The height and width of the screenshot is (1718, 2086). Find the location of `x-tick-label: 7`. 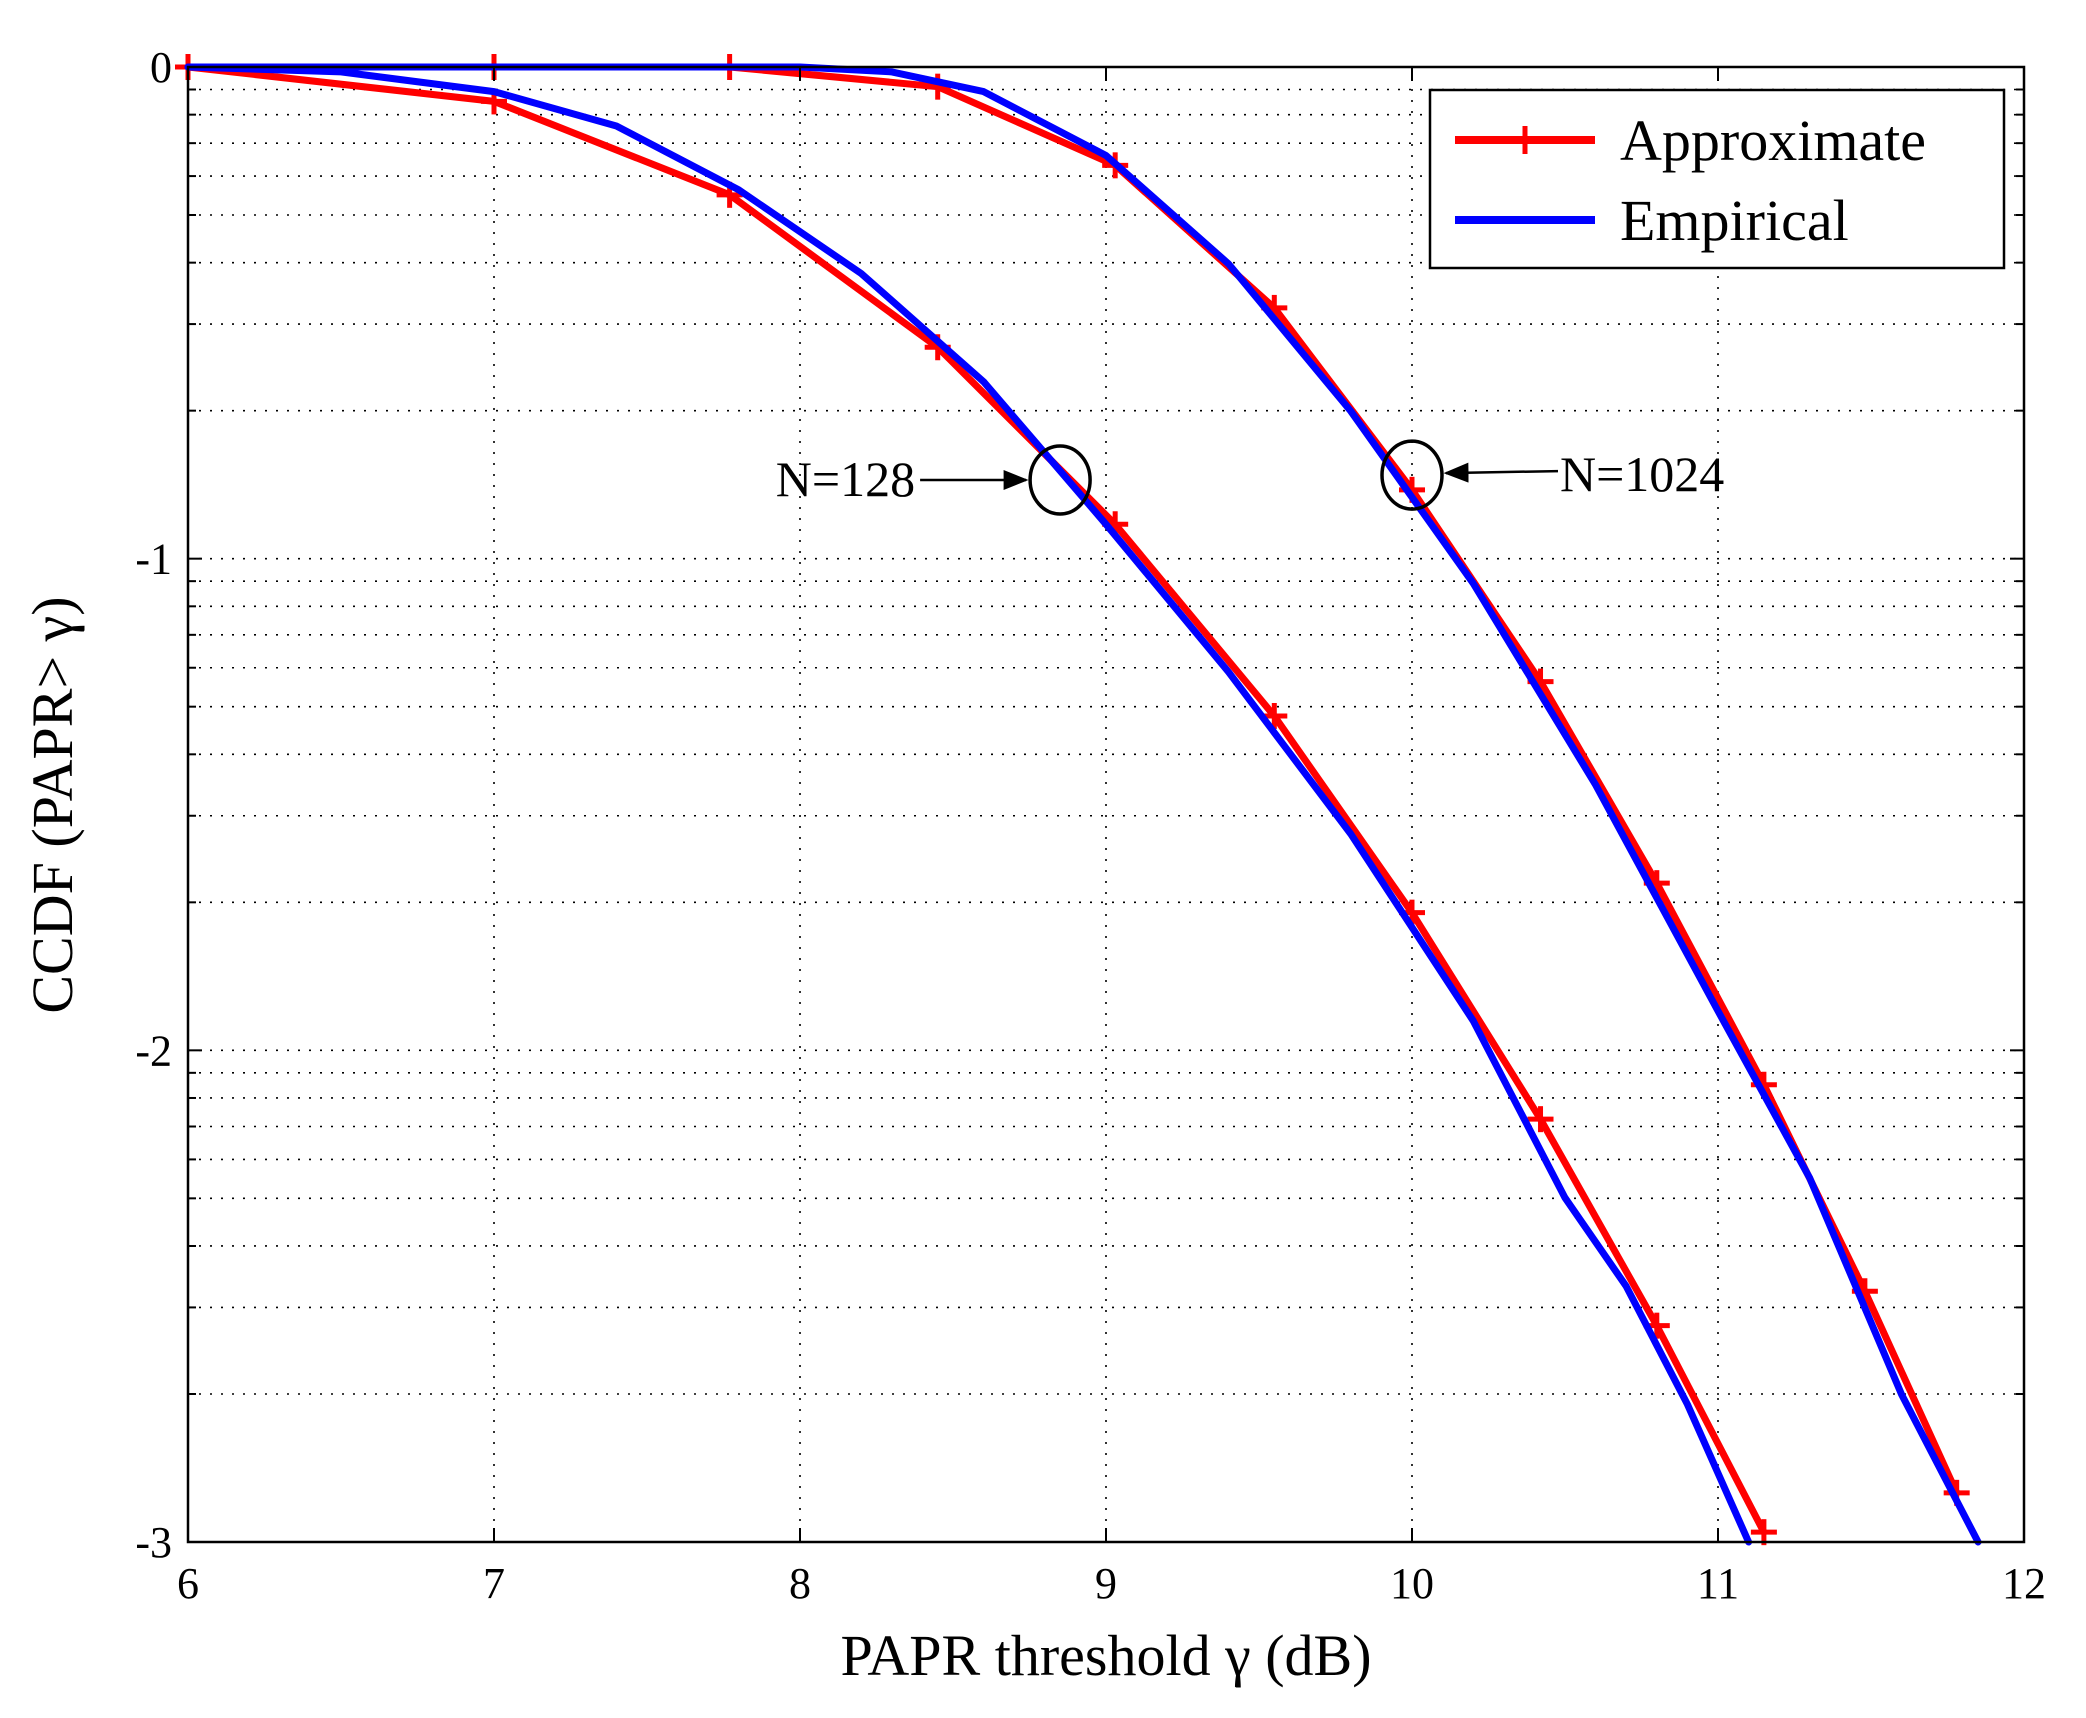

x-tick-label: 7 is located at coordinates (494, 1583).